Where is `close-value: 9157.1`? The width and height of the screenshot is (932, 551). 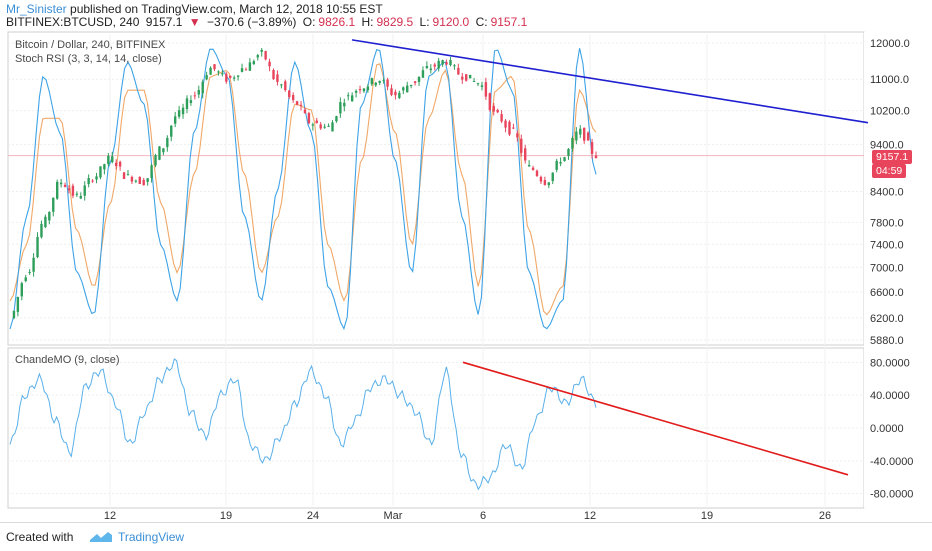
close-value: 9157.1 is located at coordinates (509, 22).